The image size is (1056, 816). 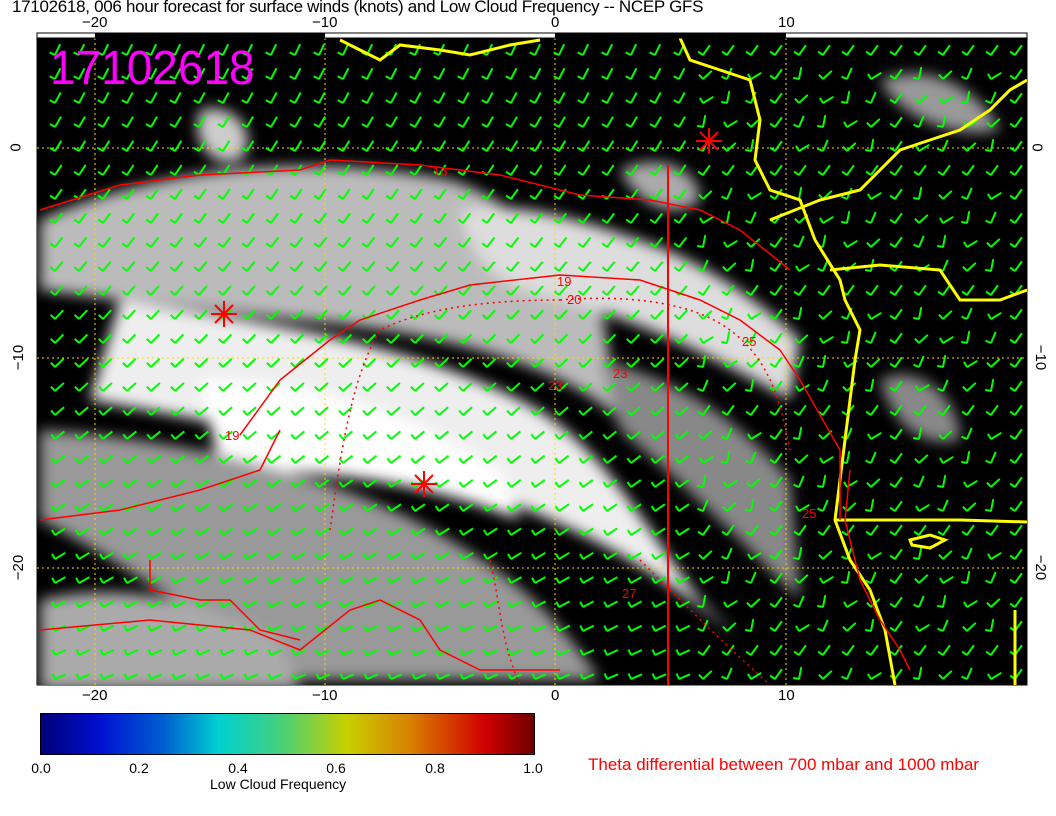 I want to click on contour-label: 27, so click(x=629, y=593).